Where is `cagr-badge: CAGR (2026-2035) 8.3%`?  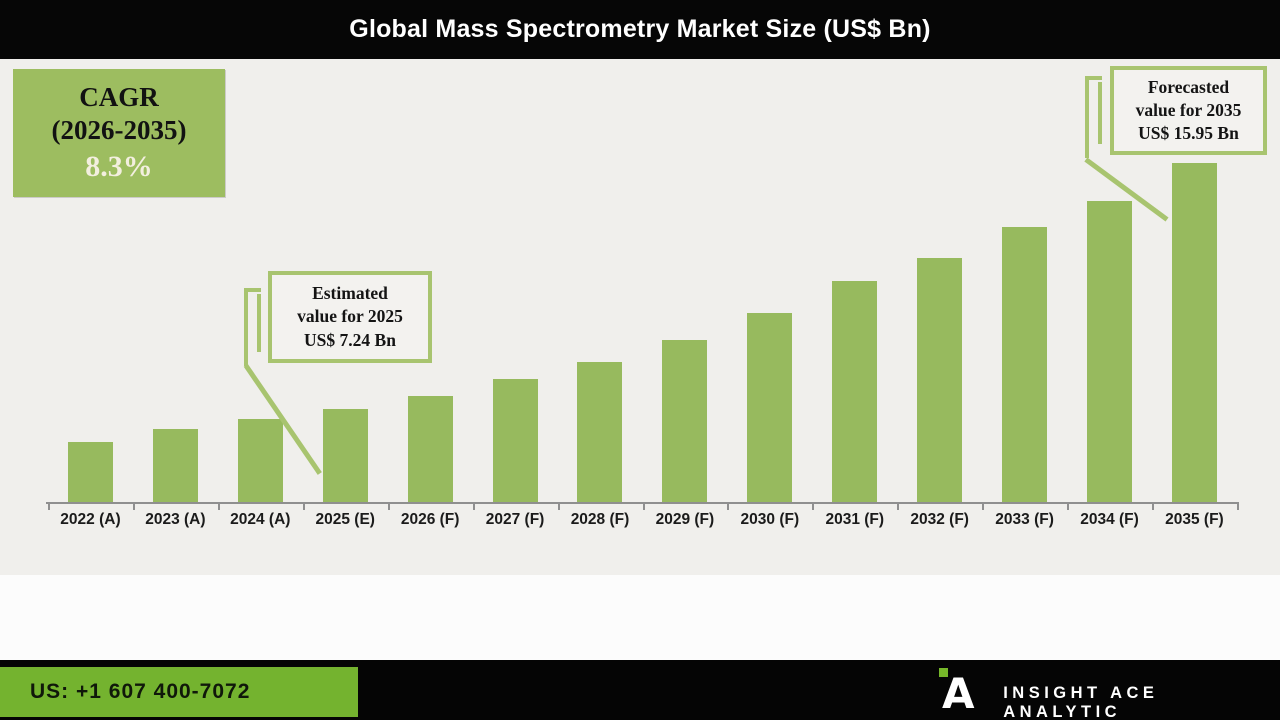 cagr-badge: CAGR (2026-2035) 8.3% is located at coordinates (119, 133).